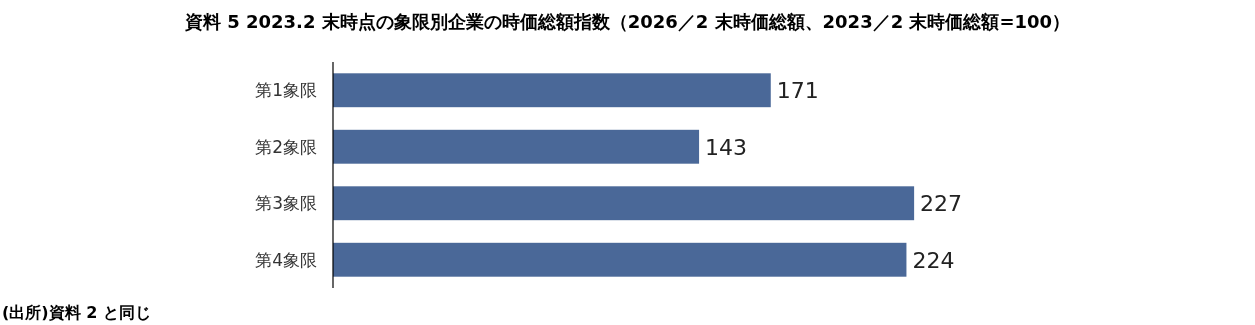 The width and height of the screenshot is (1255, 325). I want to click on chart-title: 資料 5 2023.2 末時点の象限別企業の時価総額指数（2026／2 末時価総額、2023／2 末時価総額=100）, so click(627, 21).